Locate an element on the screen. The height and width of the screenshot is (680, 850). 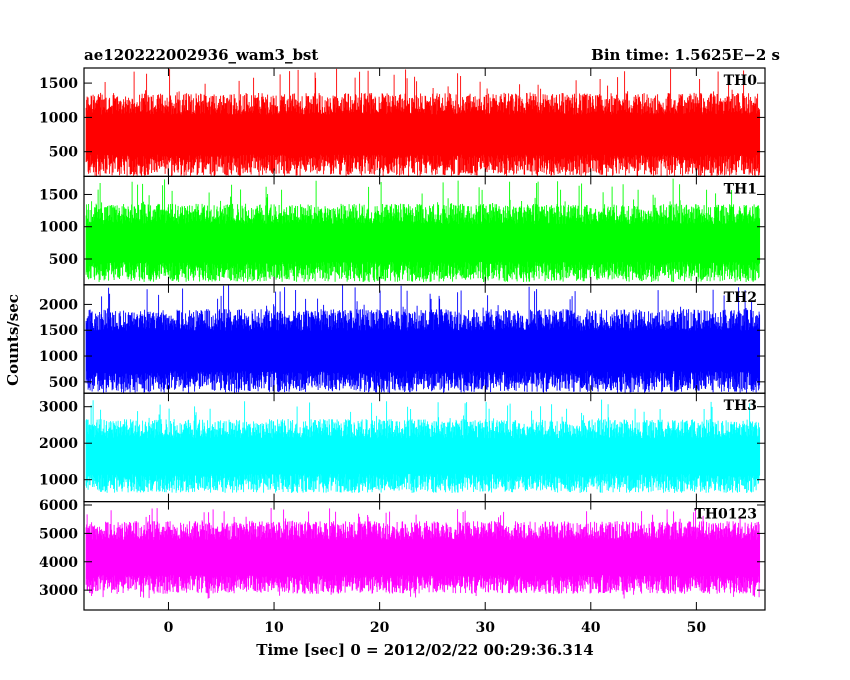
panel-label-th0: TH0 is located at coordinates (741, 81).